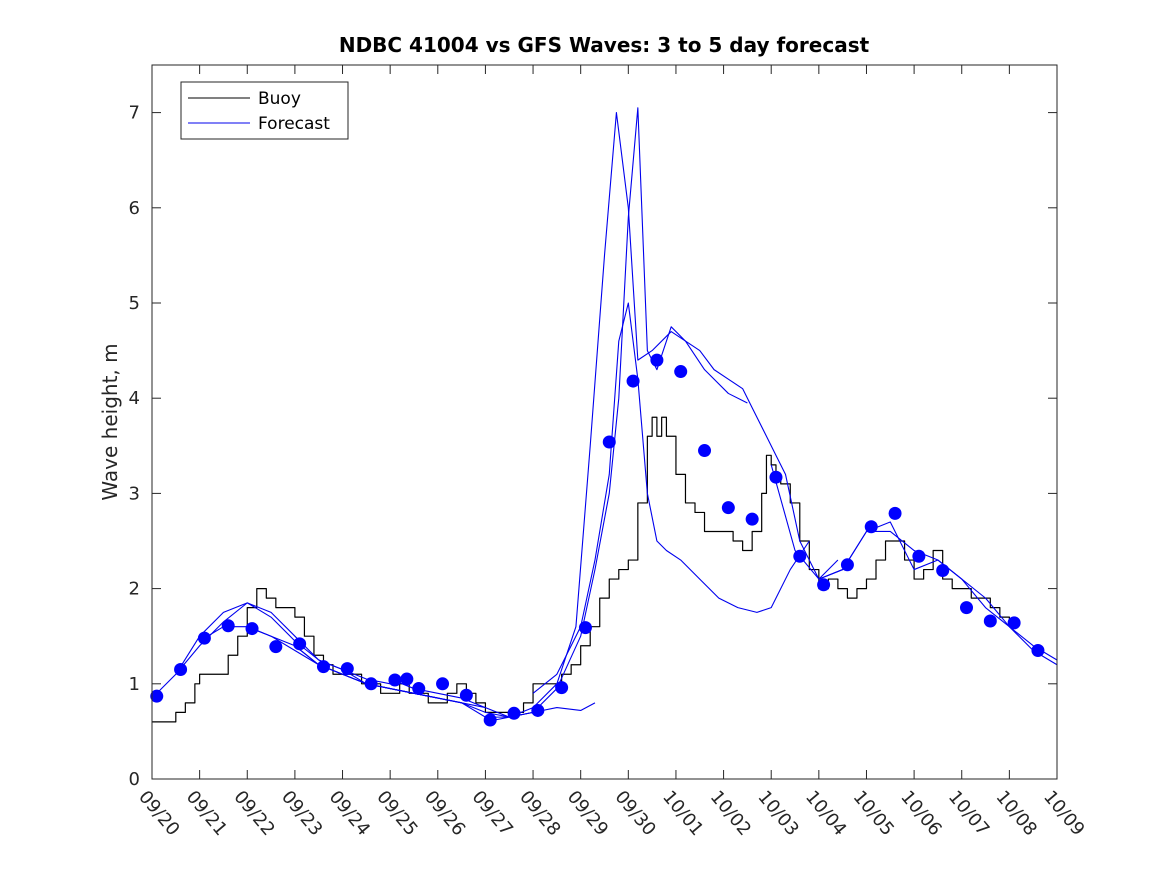  I want to click on legend: Buoy Forecast, so click(264, 110).